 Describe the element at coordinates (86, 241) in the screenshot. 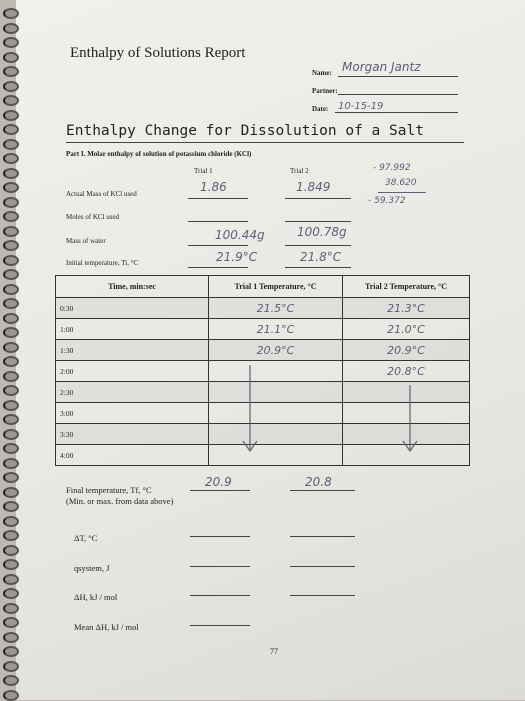

I see `row-label: Mass of water` at that location.